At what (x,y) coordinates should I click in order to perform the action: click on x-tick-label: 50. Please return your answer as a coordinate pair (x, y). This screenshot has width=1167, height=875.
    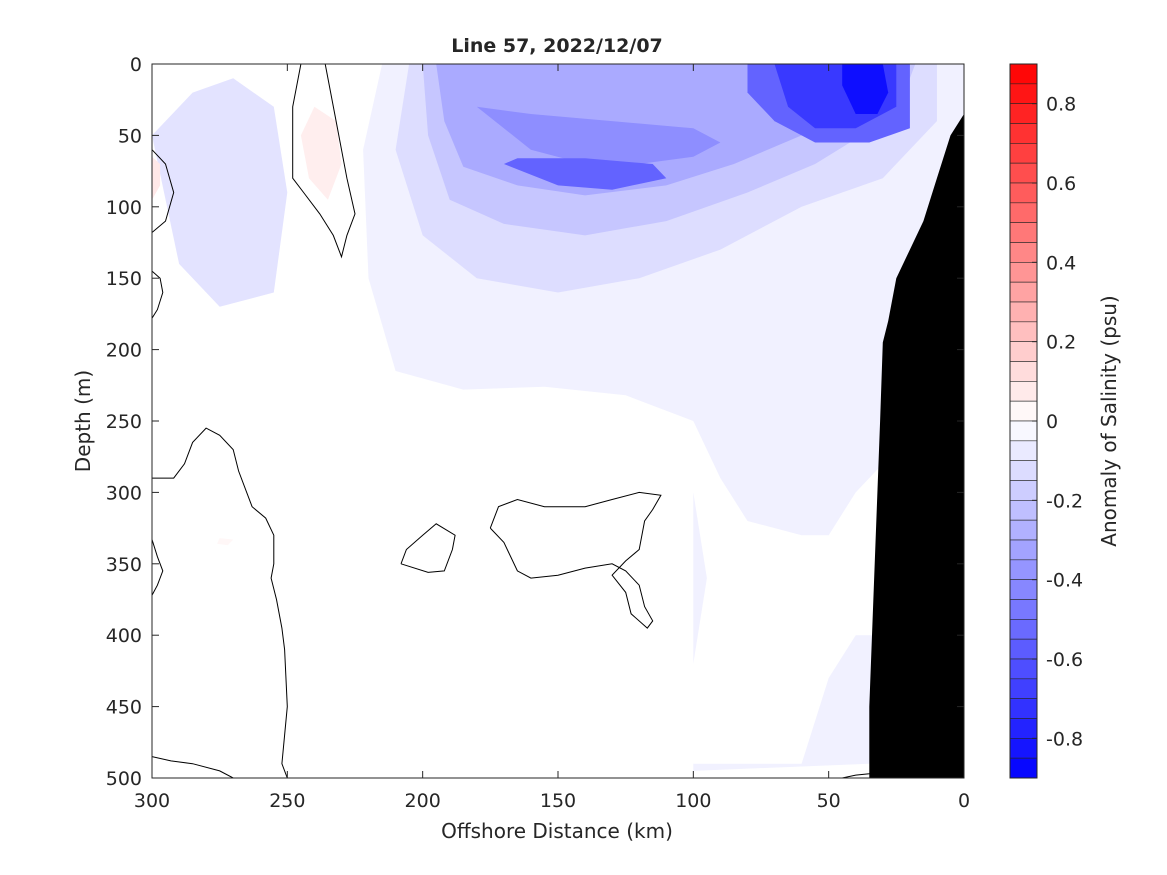
    Looking at the image, I should click on (829, 801).